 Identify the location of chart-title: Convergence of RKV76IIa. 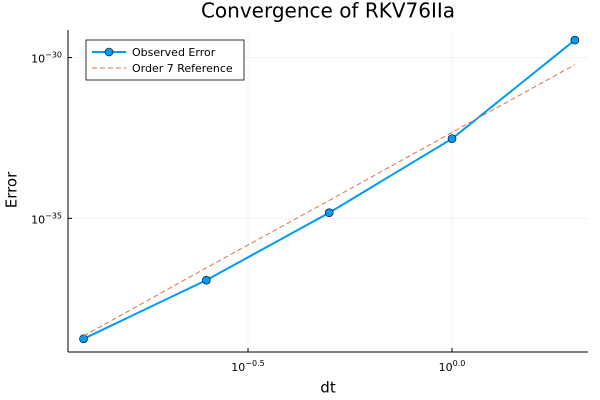
(328, 11).